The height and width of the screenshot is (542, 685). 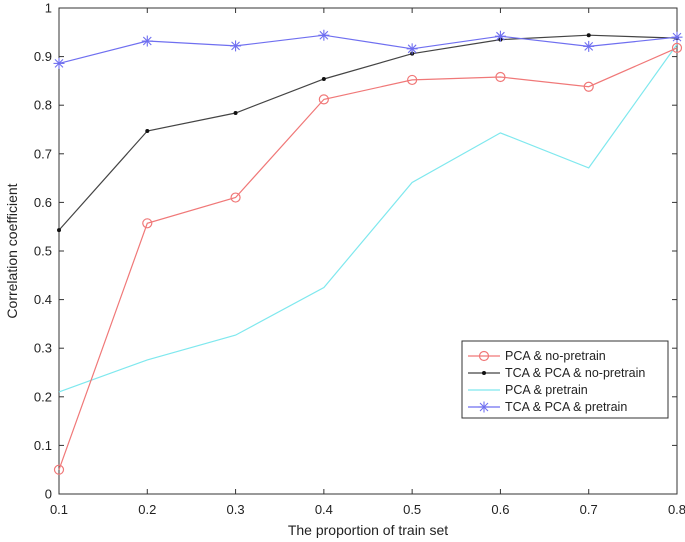 What do you see at coordinates (324, 509) in the screenshot?
I see `x-tick-label: 0.4` at bounding box center [324, 509].